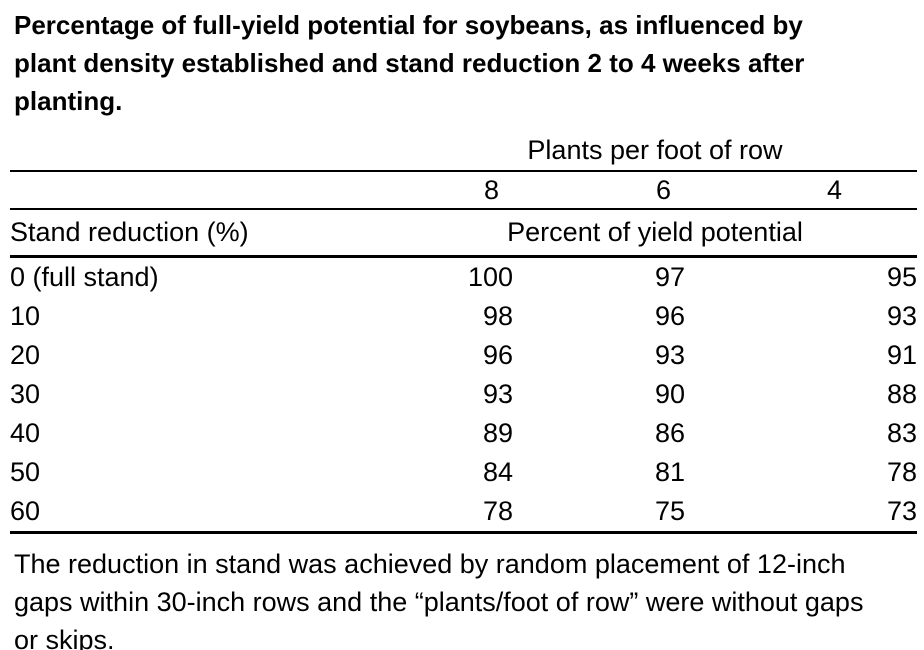 This screenshot has height=650, width=924. What do you see at coordinates (490, 277) in the screenshot?
I see `cell-value: 100` at bounding box center [490, 277].